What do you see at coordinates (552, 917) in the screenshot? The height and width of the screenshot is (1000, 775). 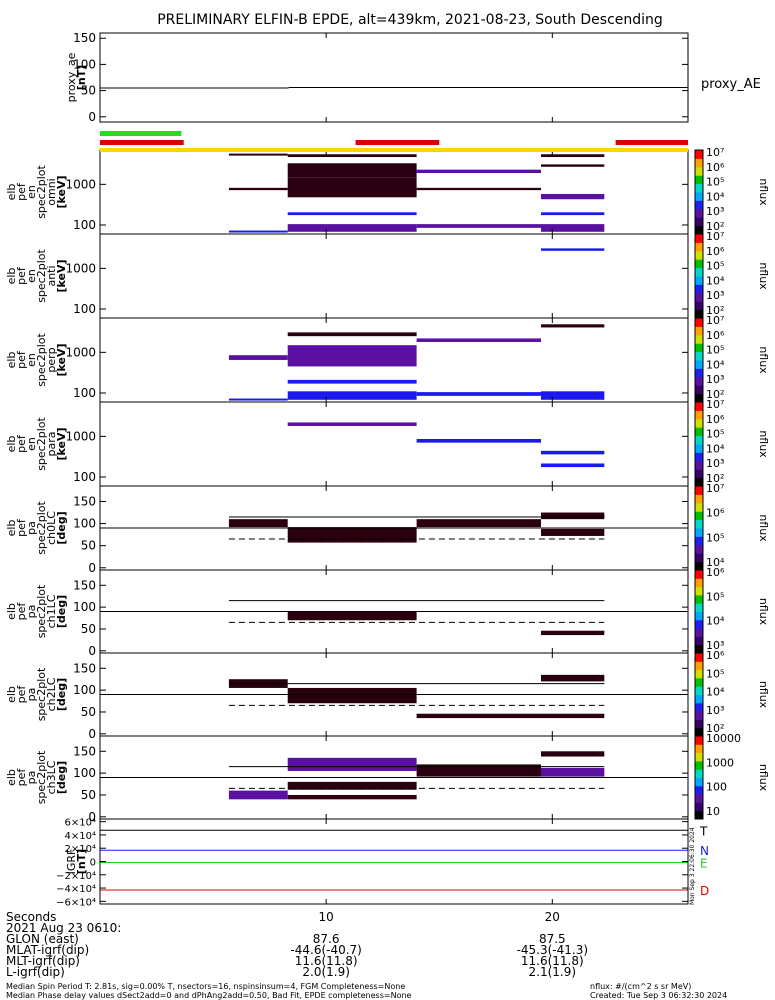 I see `footer-row-value: 20` at bounding box center [552, 917].